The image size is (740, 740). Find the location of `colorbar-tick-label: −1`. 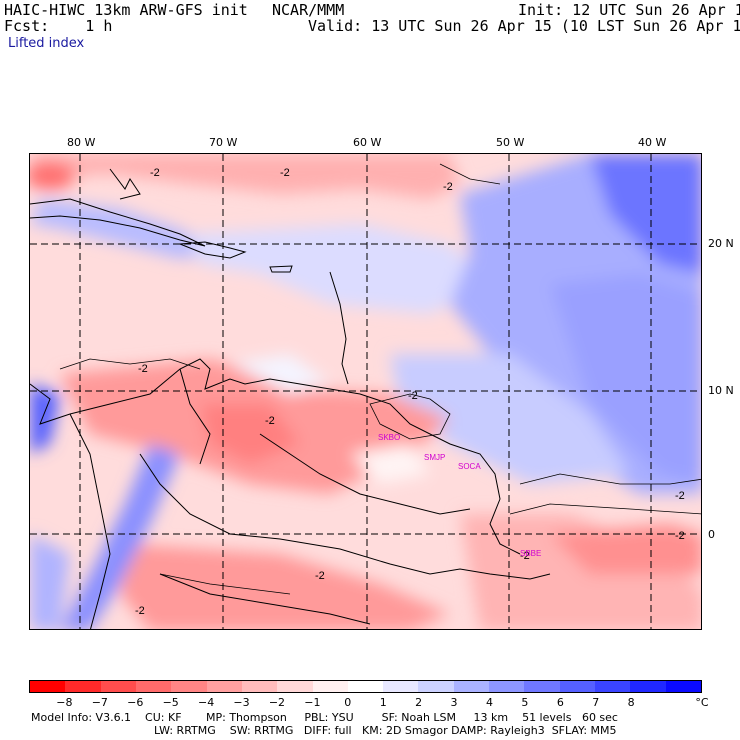

colorbar-tick-label: −1 is located at coordinates (312, 702).